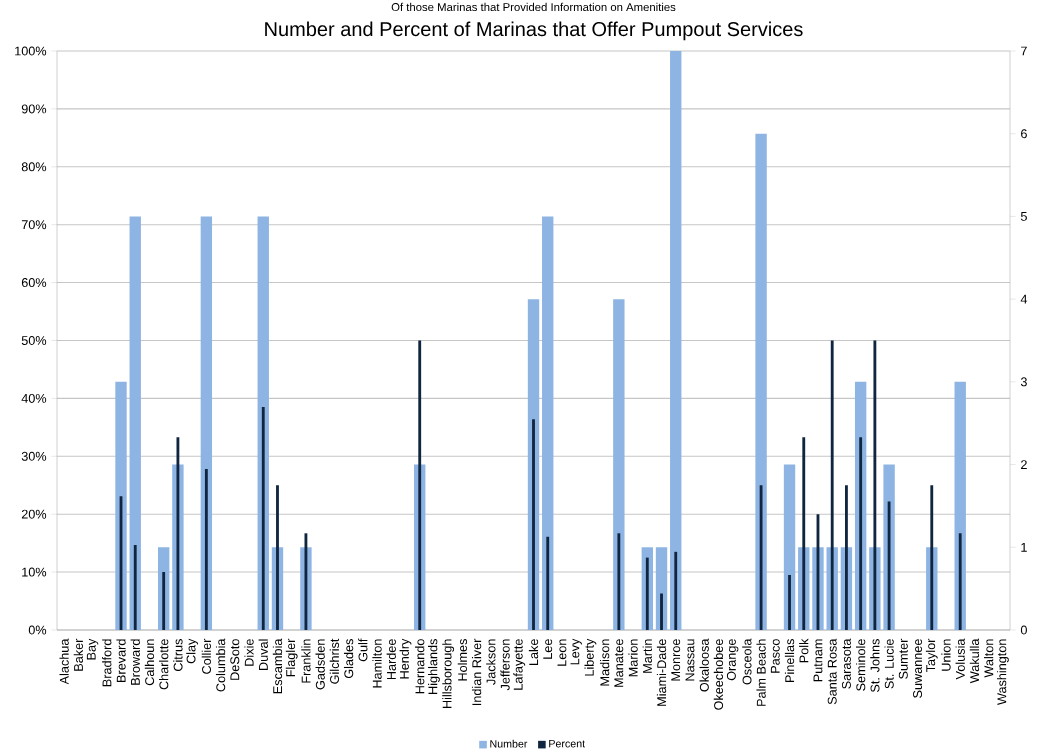 The height and width of the screenshot is (756, 1038). Describe the element at coordinates (1024, 464) in the screenshot. I see `y2-tick-label: 2` at that location.